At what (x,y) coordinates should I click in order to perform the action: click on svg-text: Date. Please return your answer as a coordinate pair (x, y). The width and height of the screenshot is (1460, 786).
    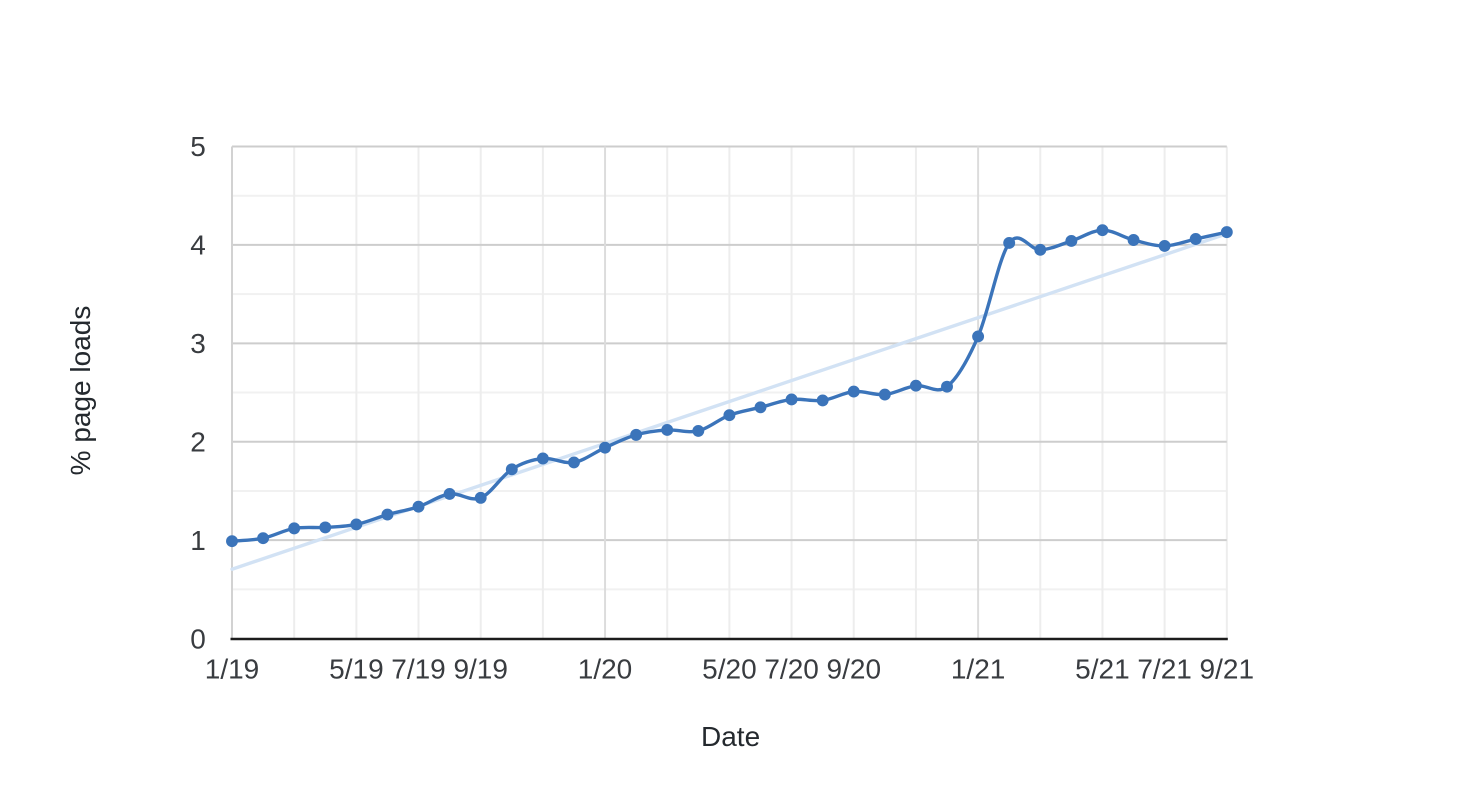
    Looking at the image, I should click on (730, 736).